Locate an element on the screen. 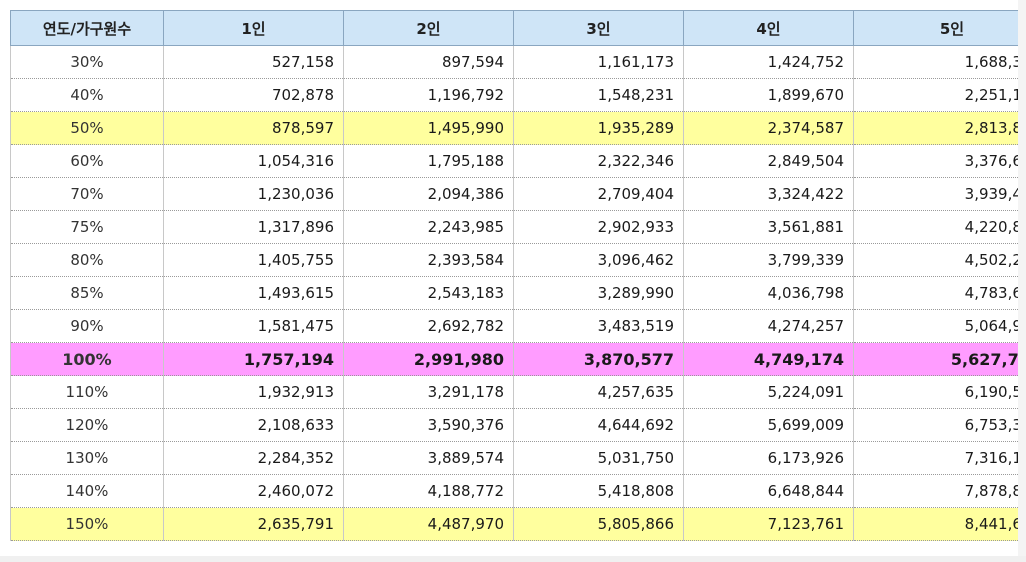  header-1-person: 1인 is located at coordinates (253, 28).